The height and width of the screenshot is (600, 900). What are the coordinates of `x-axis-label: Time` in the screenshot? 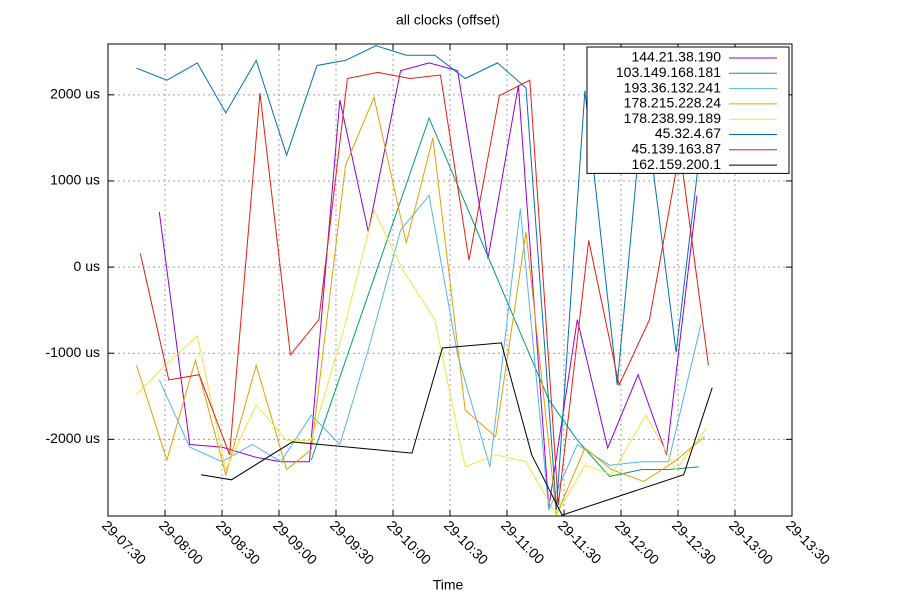 It's located at (448, 585).